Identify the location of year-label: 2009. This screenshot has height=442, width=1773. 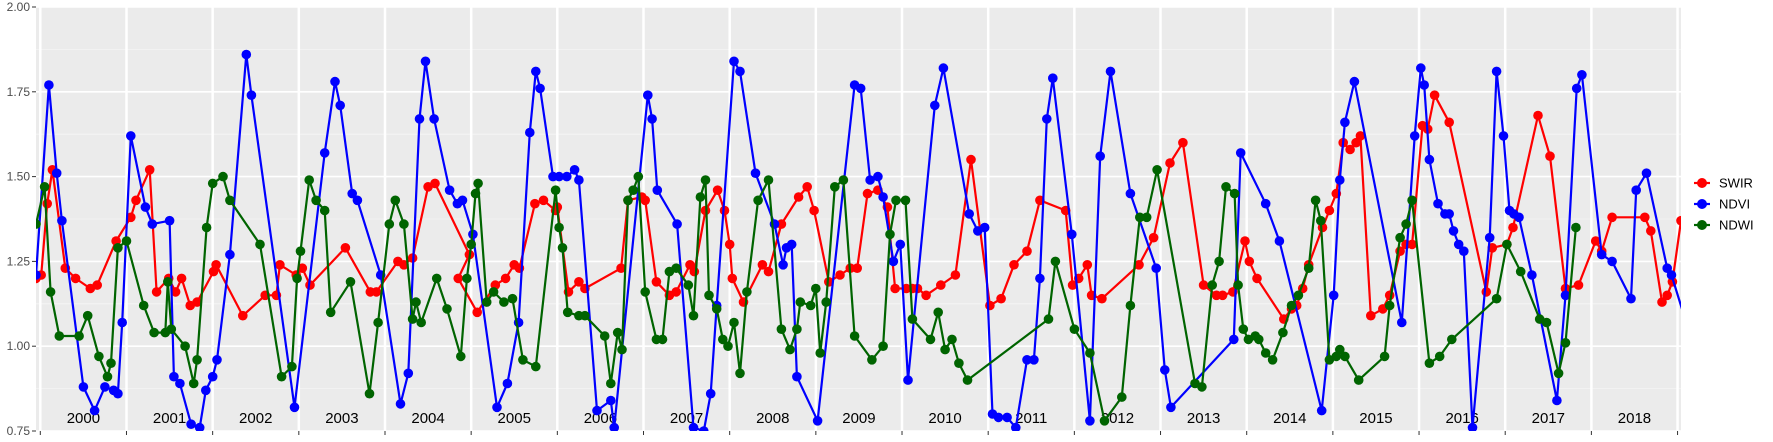
(858, 418).